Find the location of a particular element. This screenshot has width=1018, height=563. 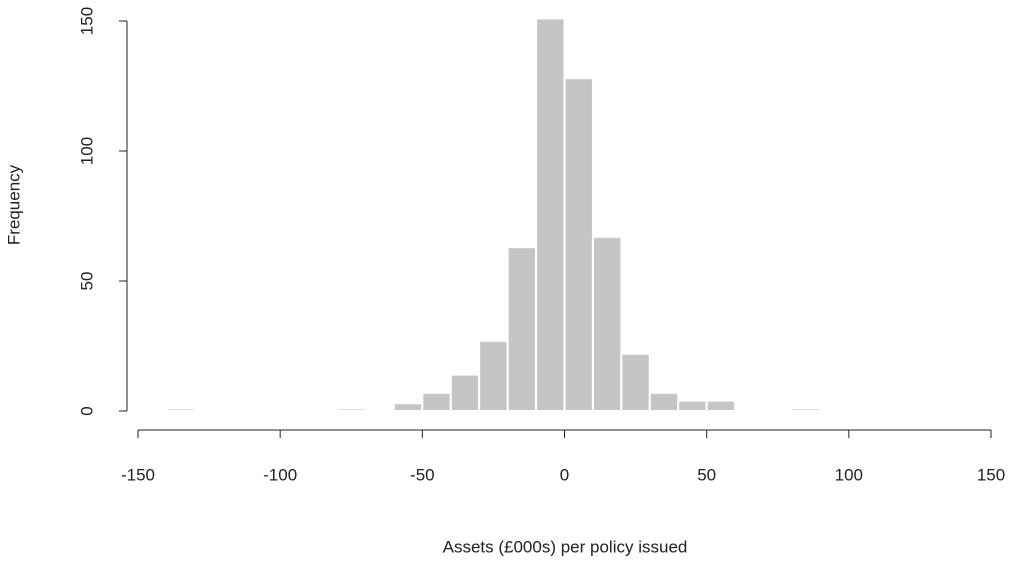

x-tick-label: 0 is located at coordinates (564, 474).